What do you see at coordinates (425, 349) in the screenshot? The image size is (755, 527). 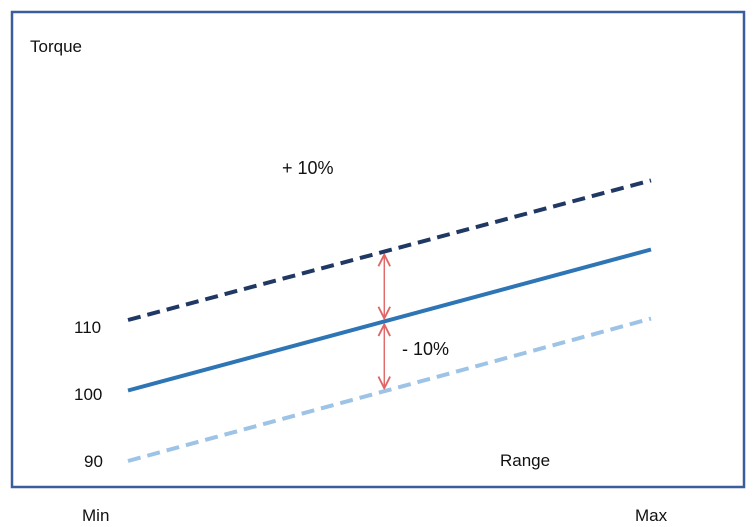 I see `minus-10-percent-label: - 10%` at bounding box center [425, 349].